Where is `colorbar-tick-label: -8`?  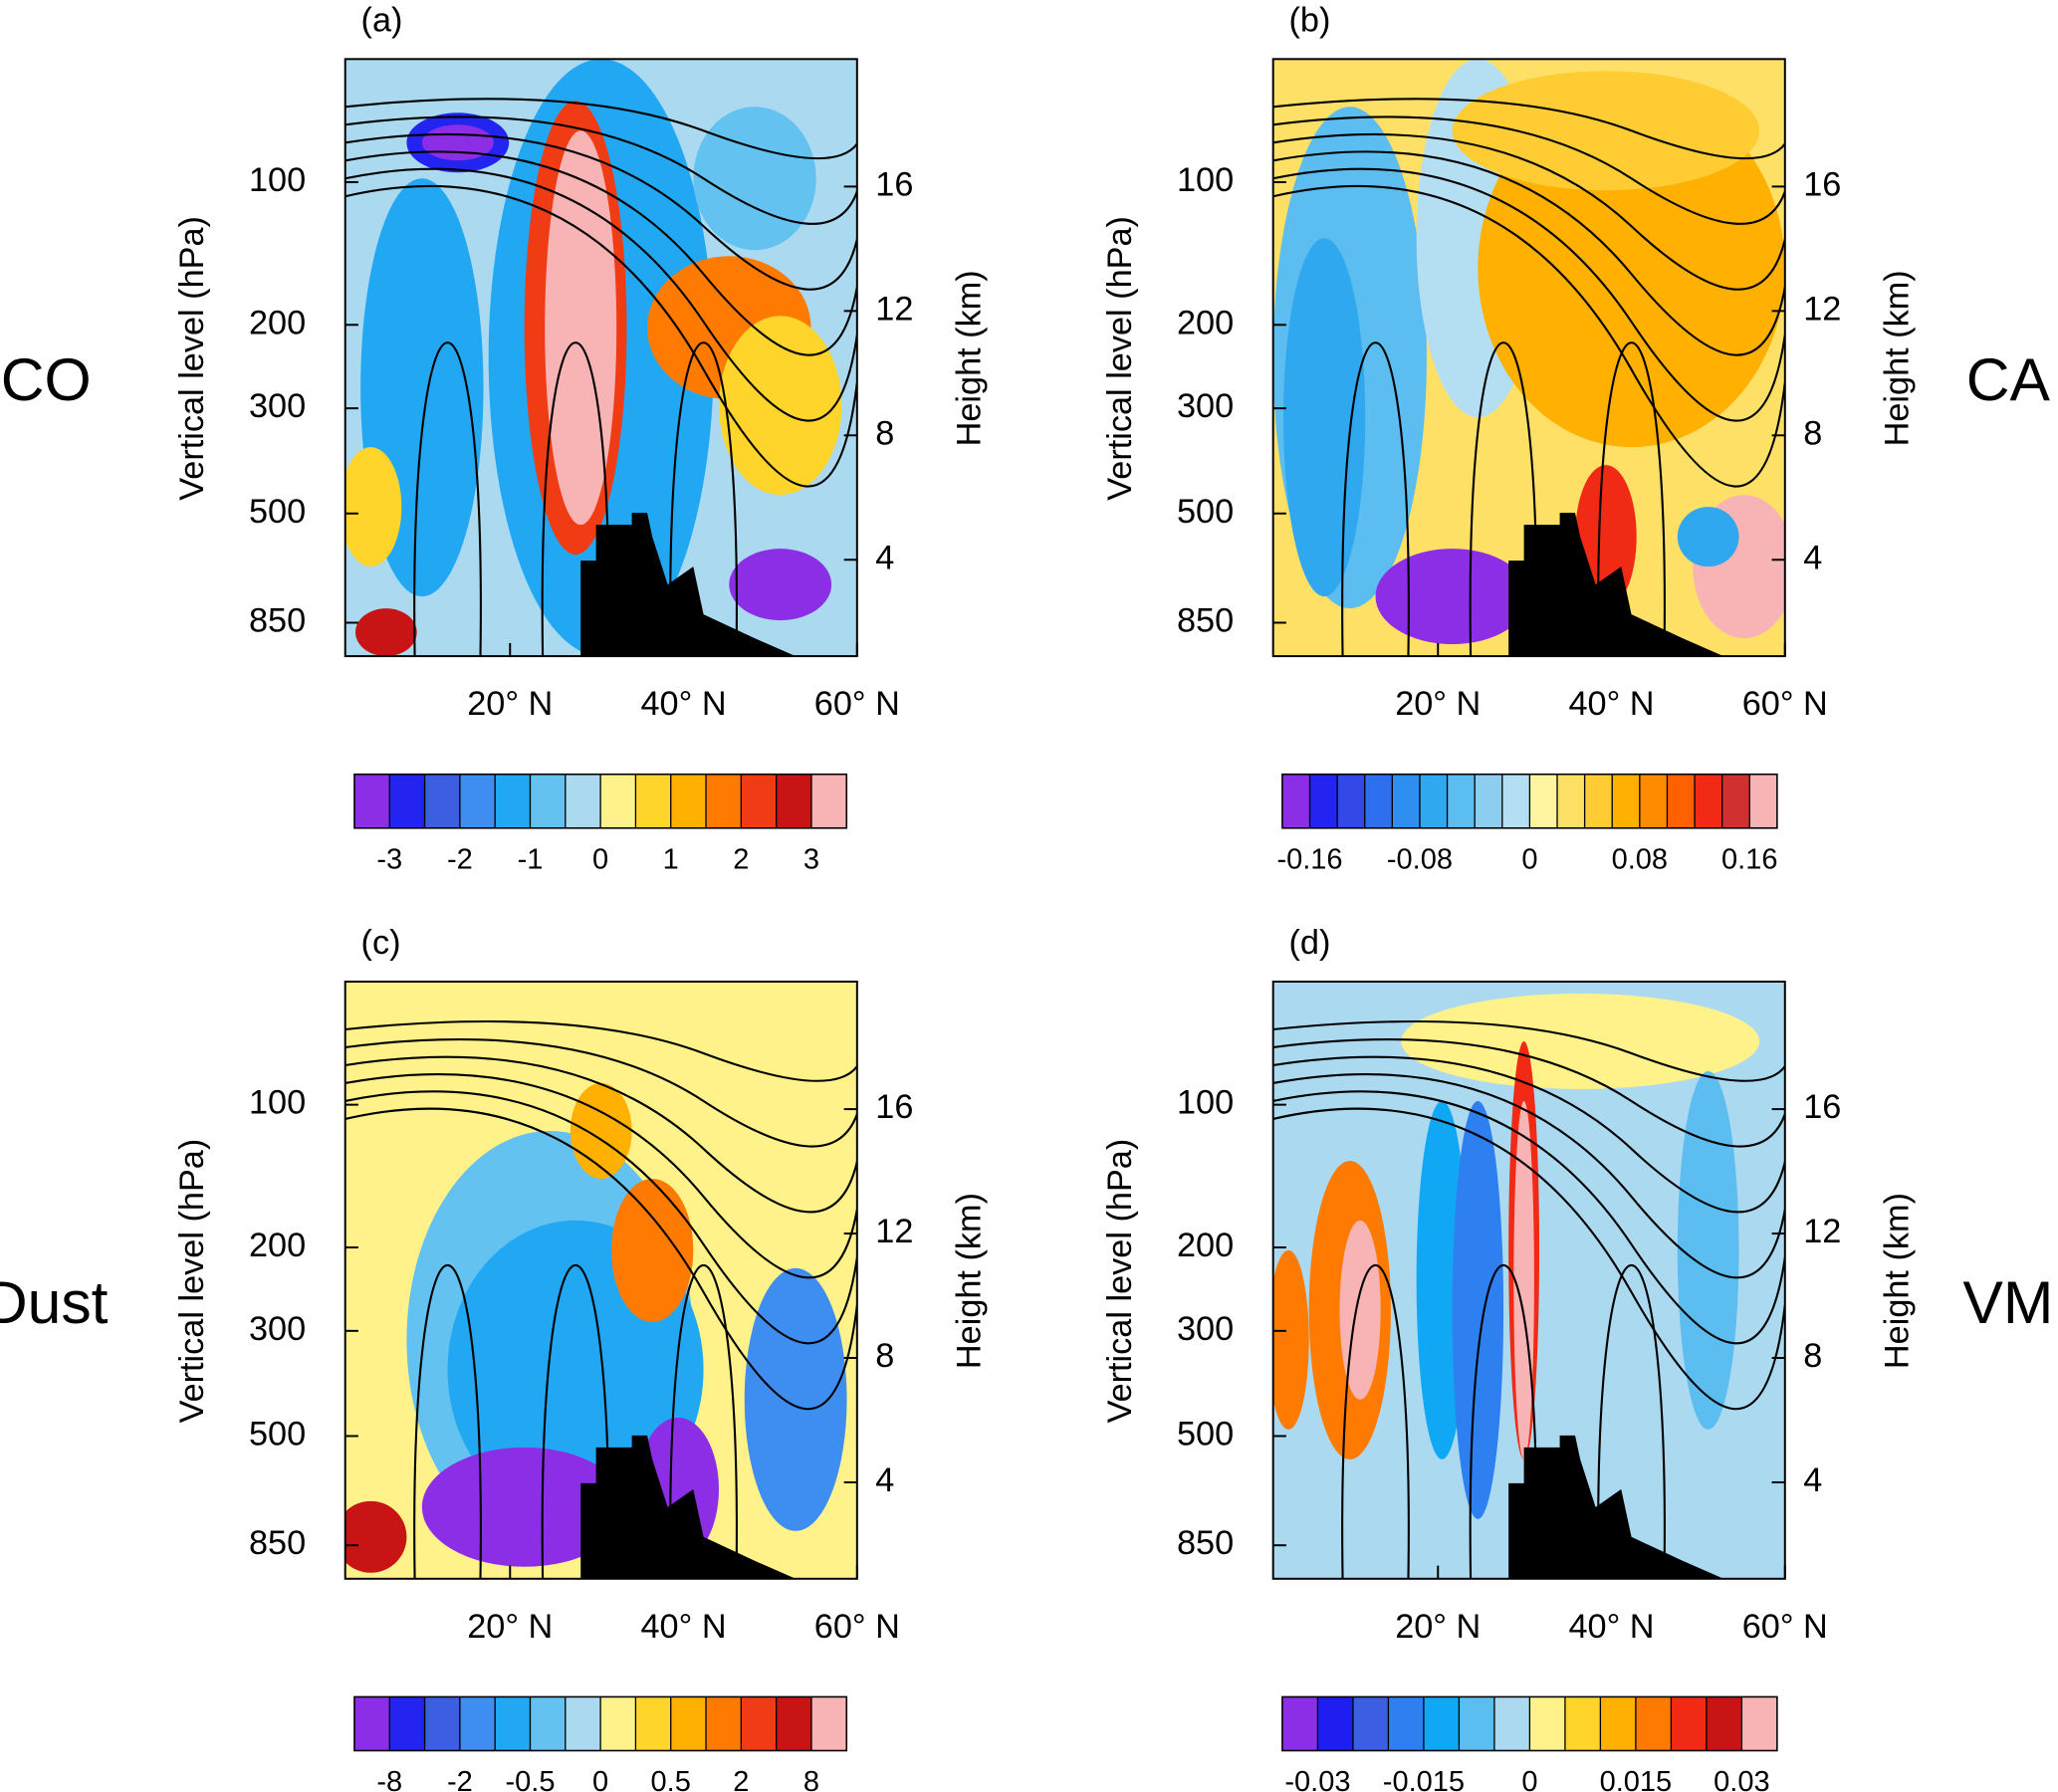
colorbar-tick-label: -8 is located at coordinates (389, 1779).